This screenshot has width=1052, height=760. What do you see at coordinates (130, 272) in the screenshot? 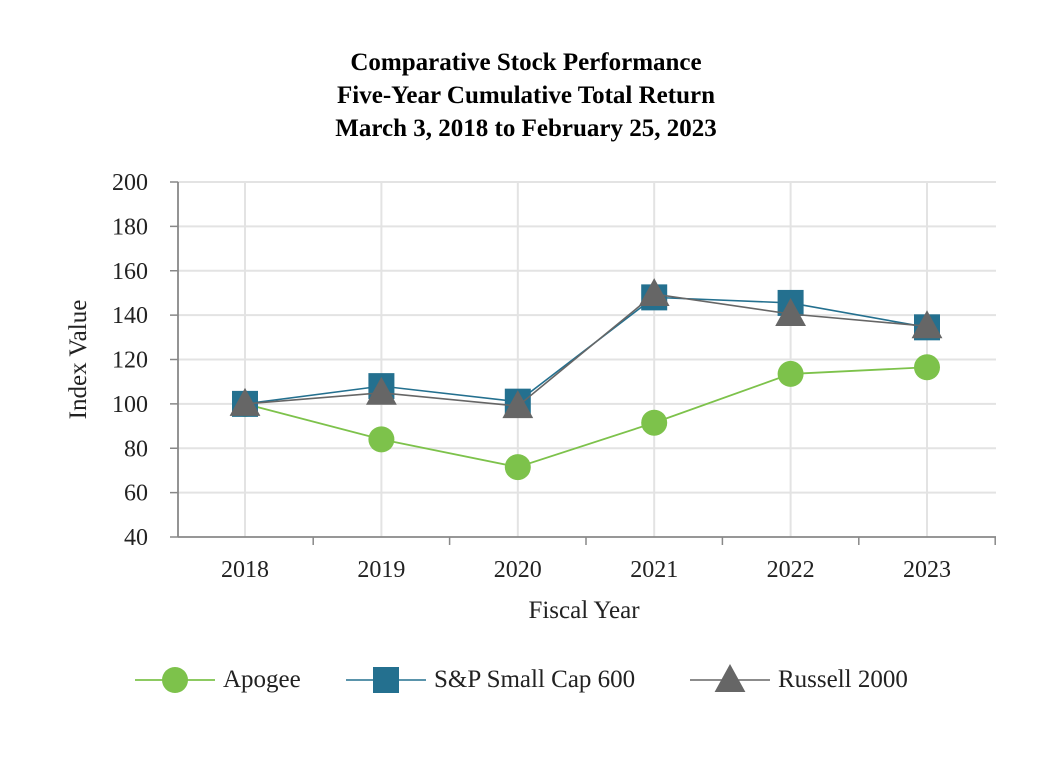
I see `y-tick-label: 160` at bounding box center [130, 272].